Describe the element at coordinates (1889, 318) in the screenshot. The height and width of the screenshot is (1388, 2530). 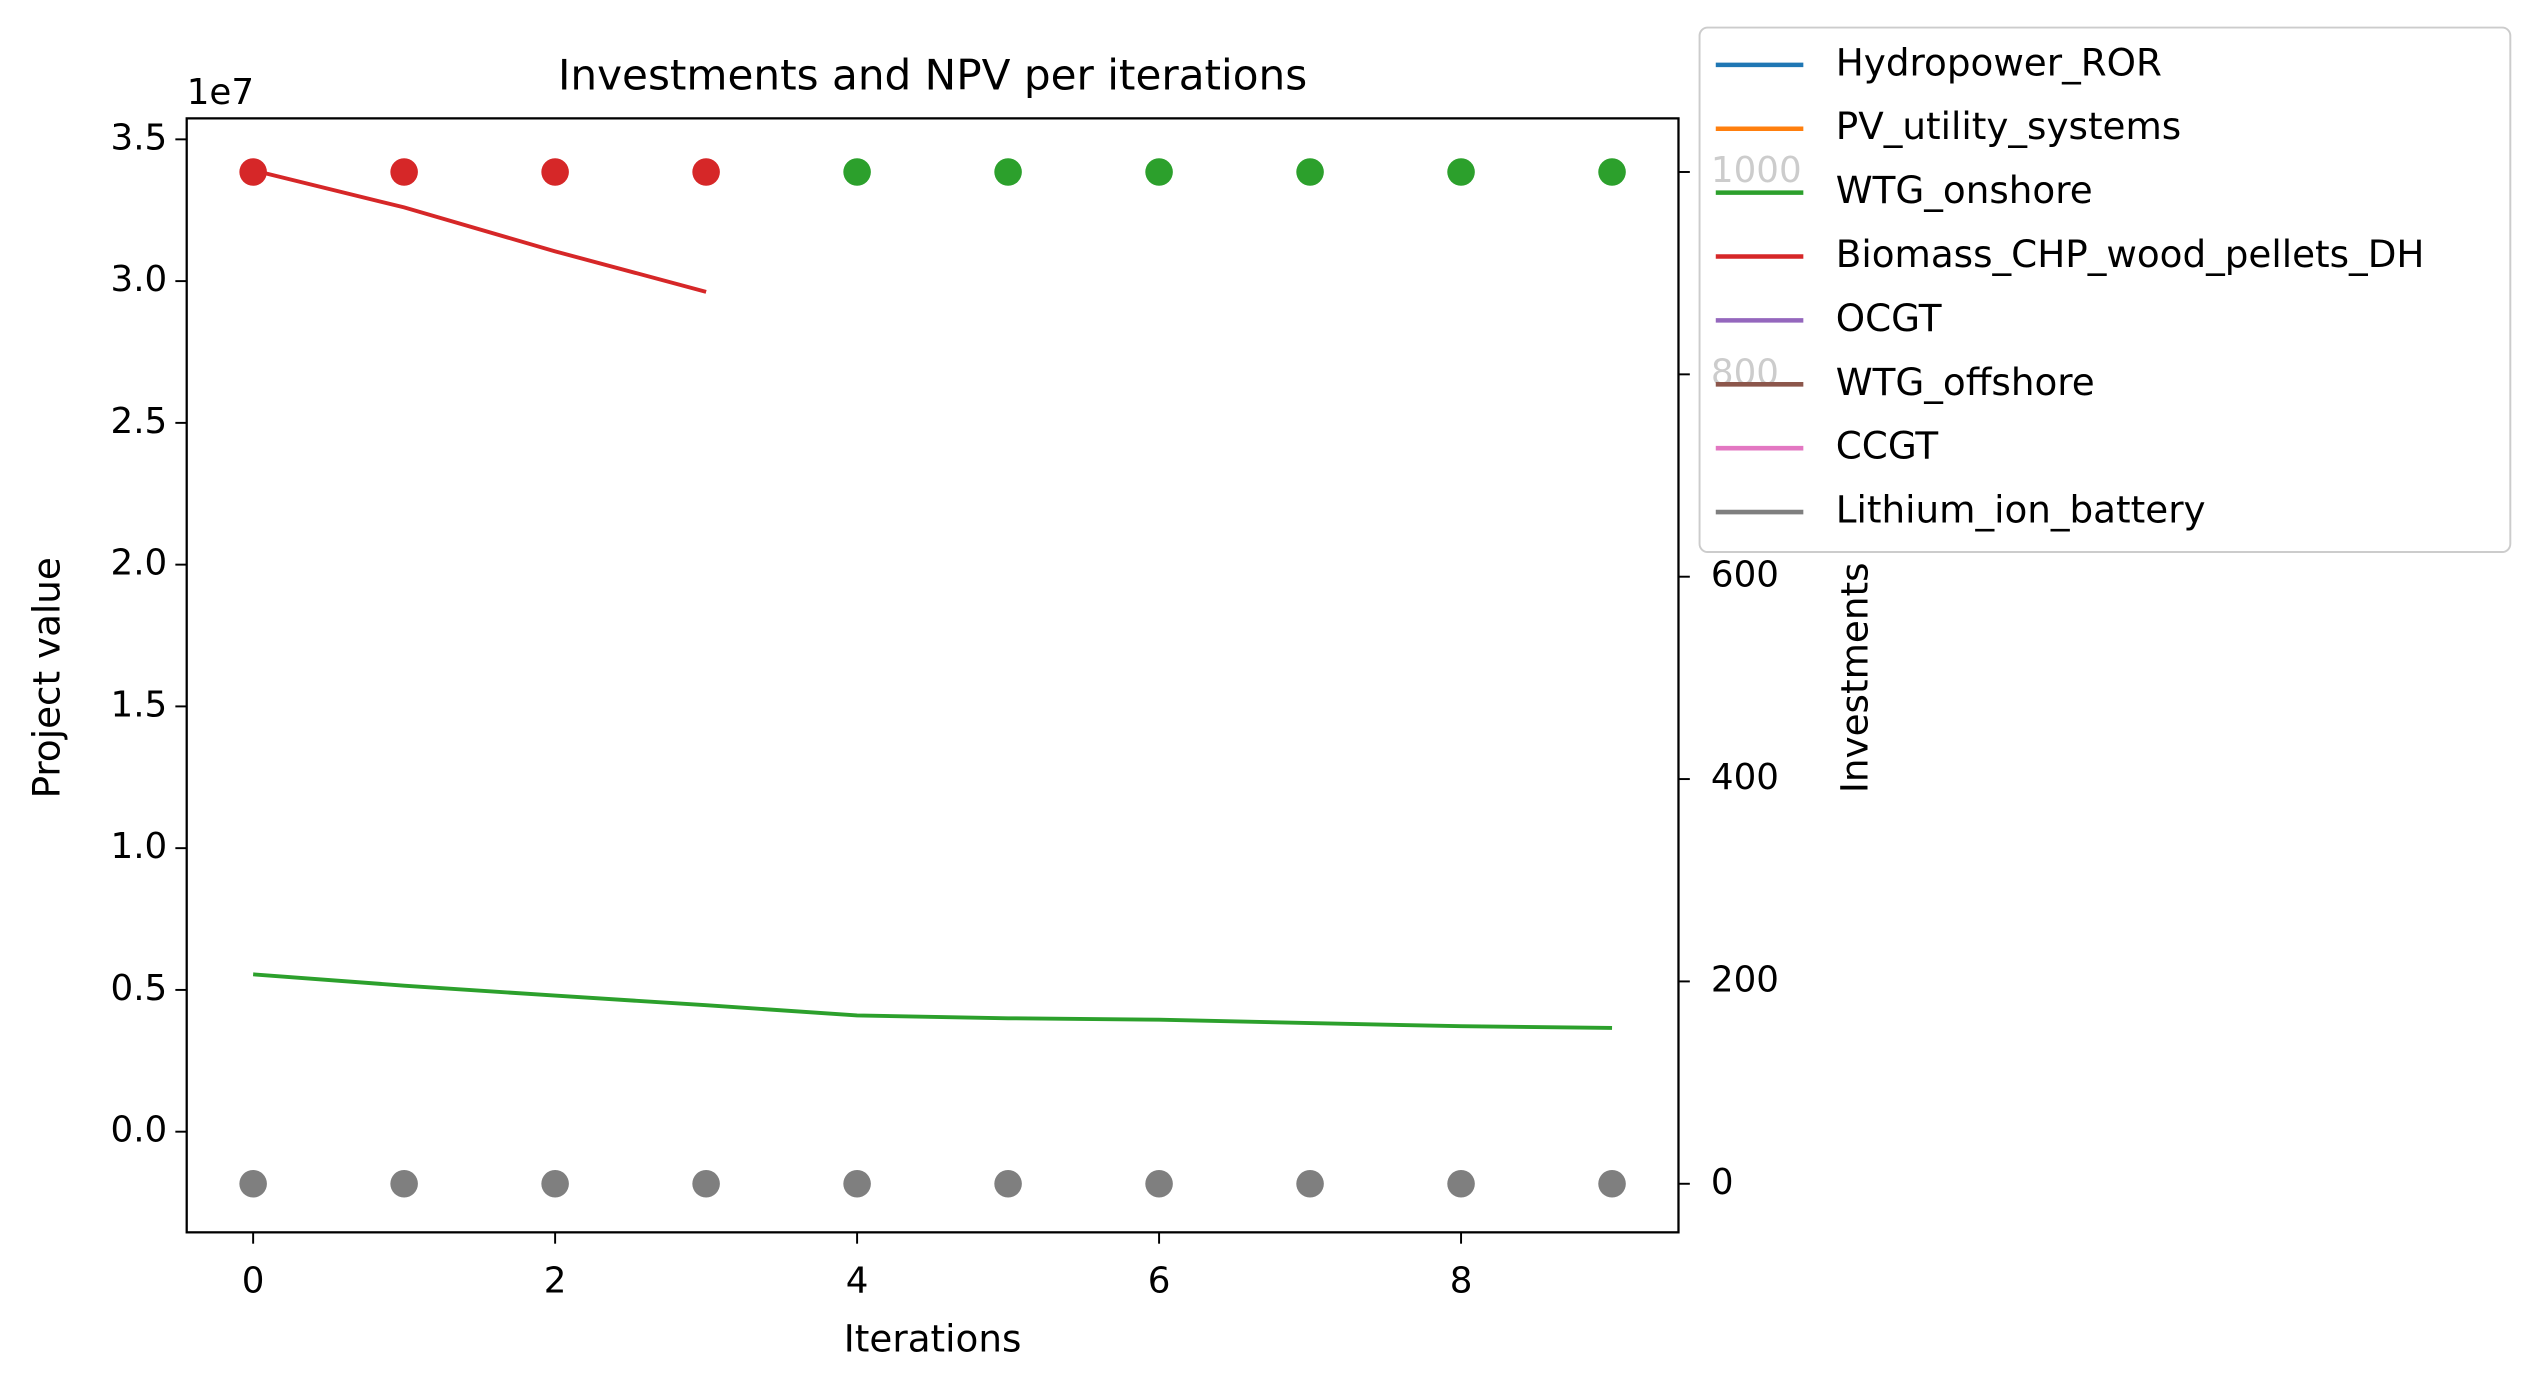
I see `legend-label: OCGT` at that location.